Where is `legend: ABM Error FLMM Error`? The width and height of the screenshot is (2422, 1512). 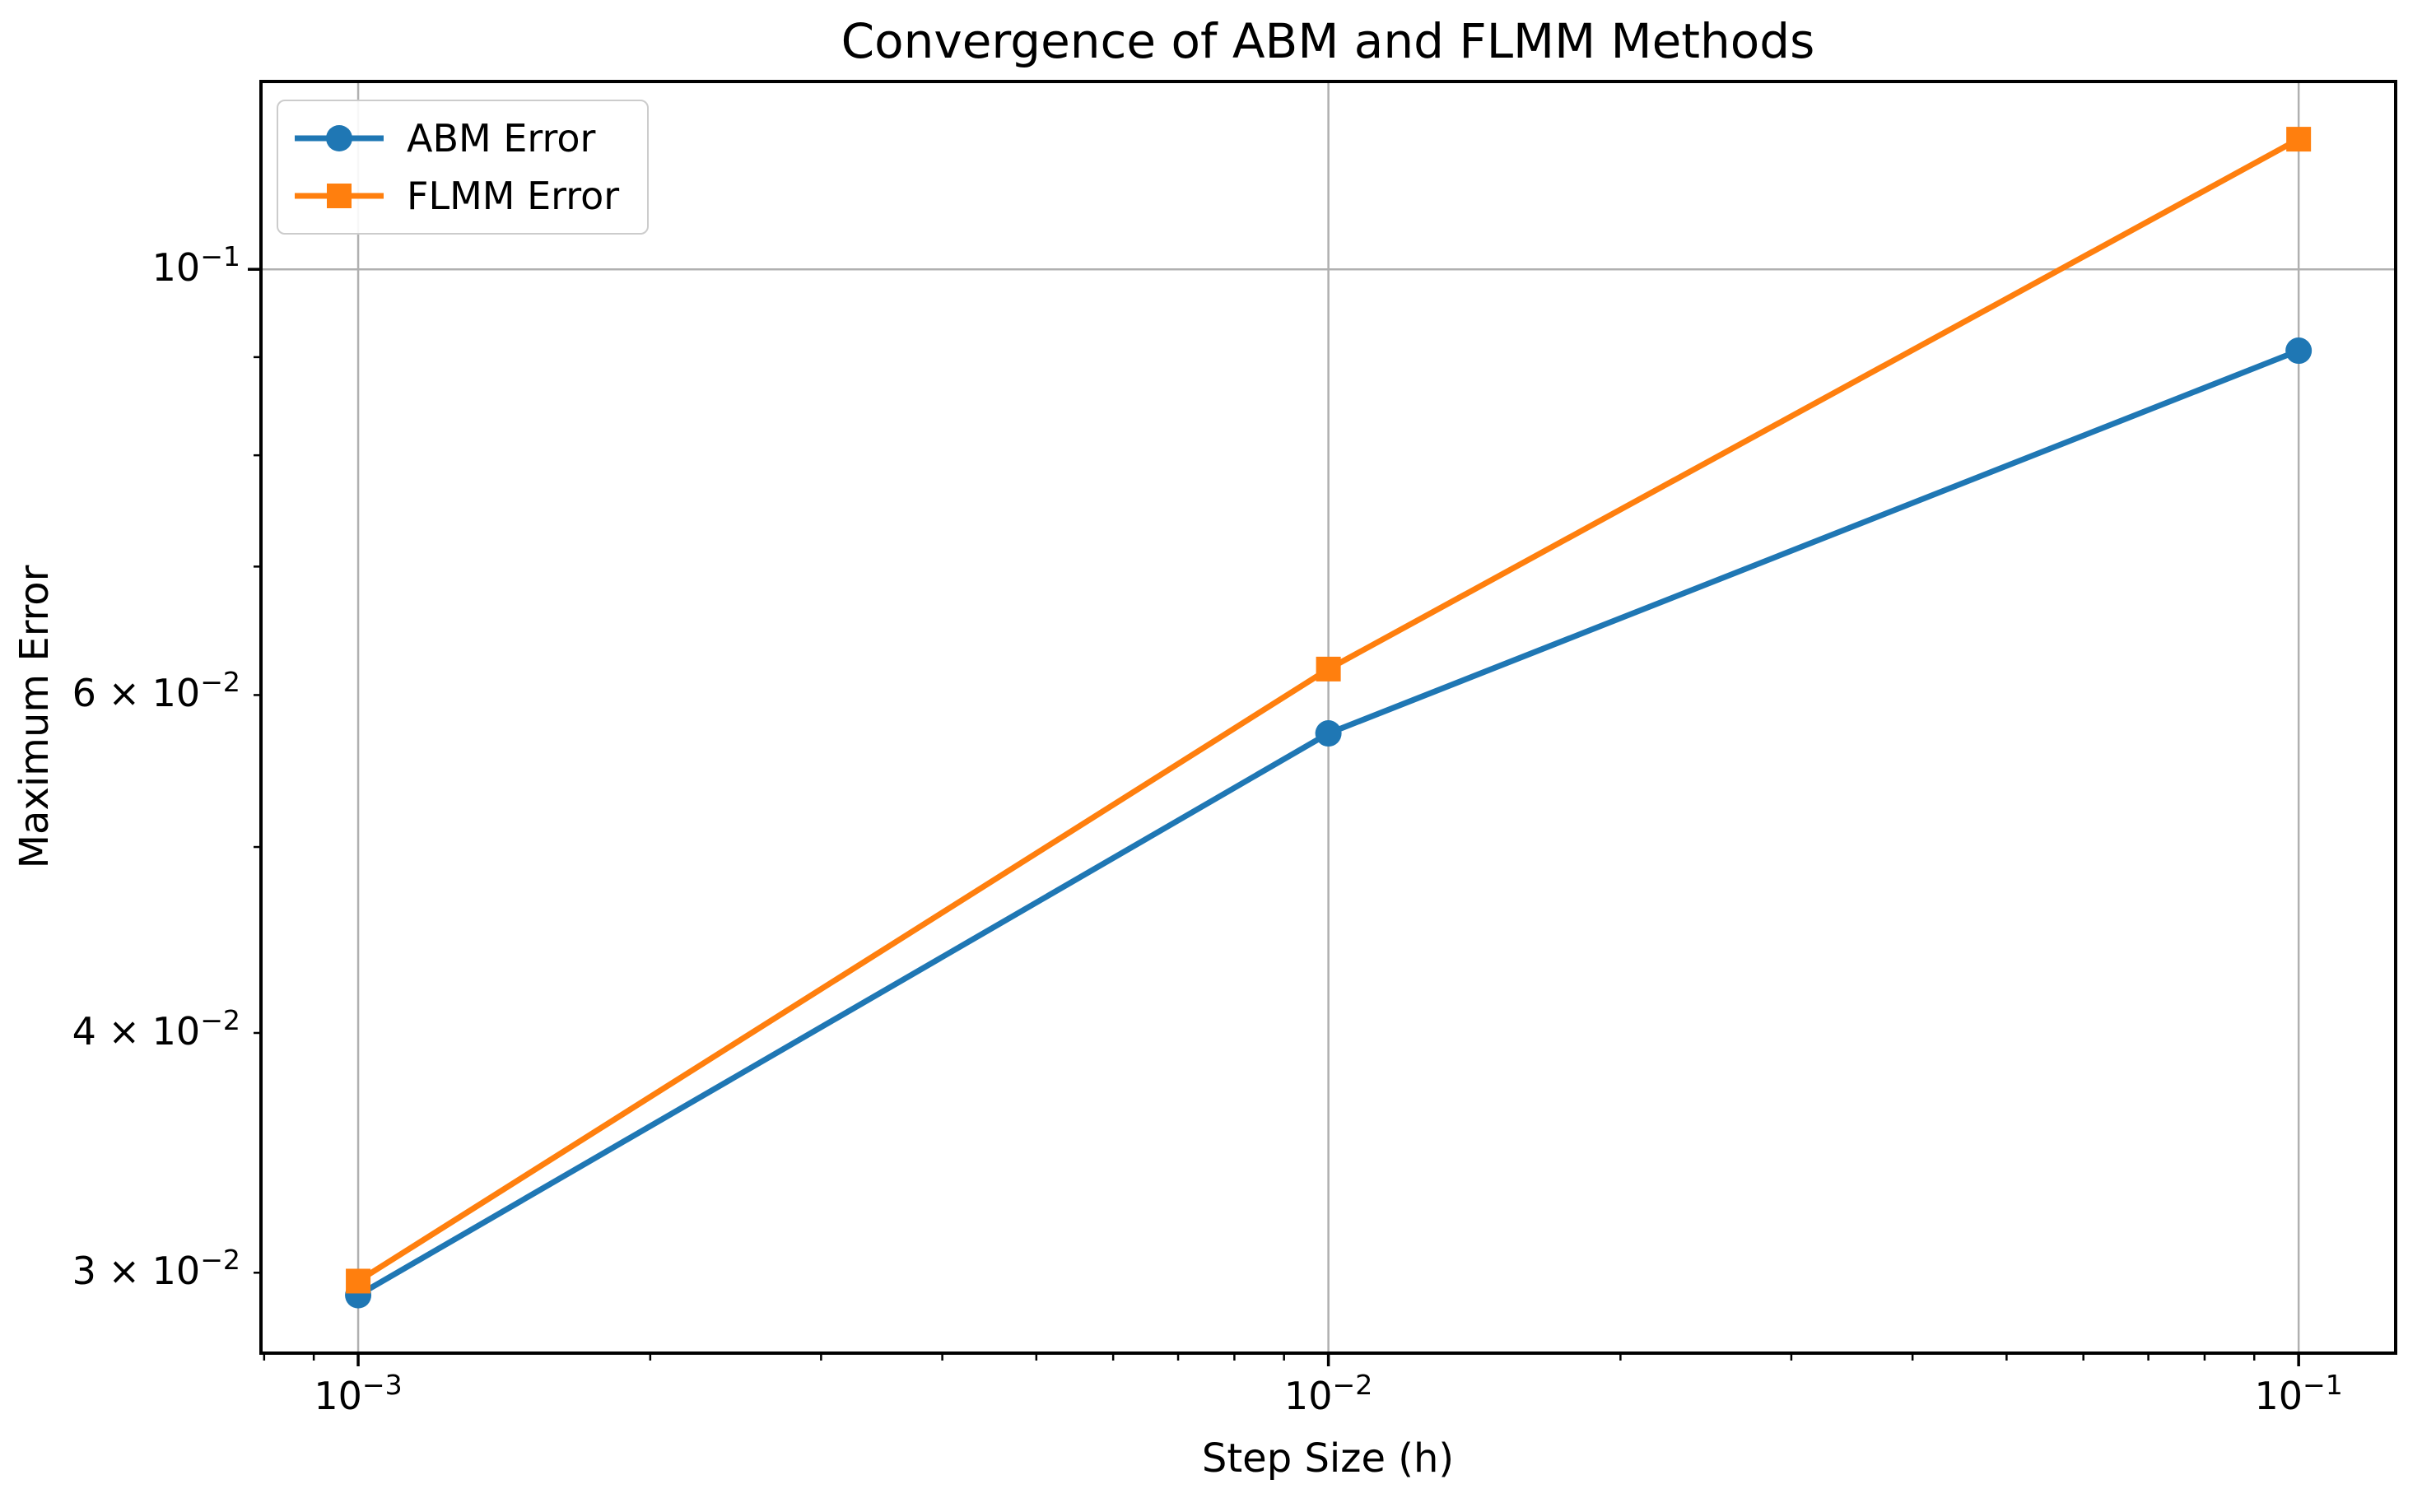 legend: ABM Error FLMM Error is located at coordinates (463, 167).